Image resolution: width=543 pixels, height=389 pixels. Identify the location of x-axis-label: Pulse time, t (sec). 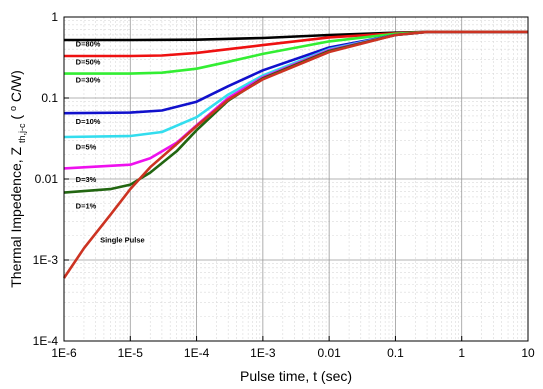
(296, 376).